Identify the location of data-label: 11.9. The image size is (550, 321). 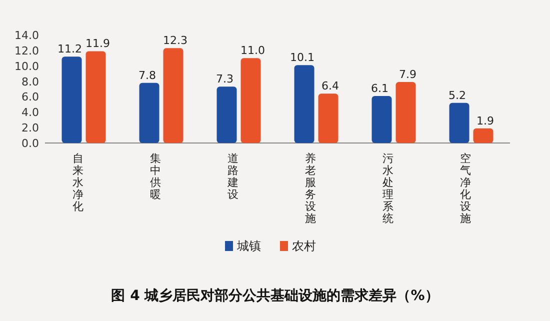
(98, 43).